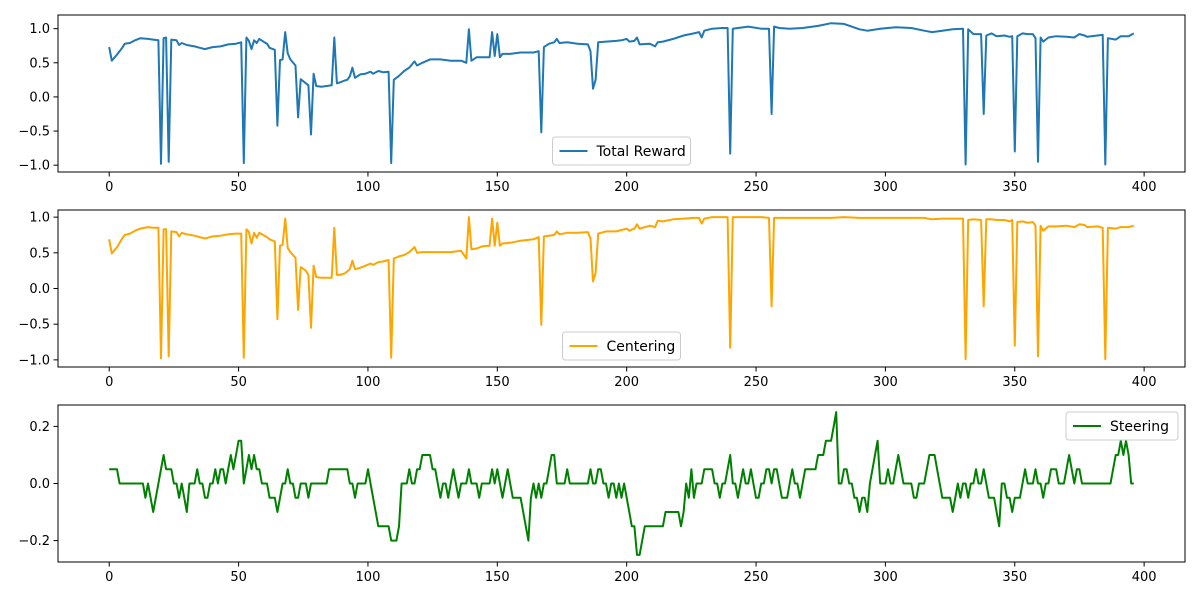  Describe the element at coordinates (641, 347) in the screenshot. I see `legend-label: Centering` at that location.